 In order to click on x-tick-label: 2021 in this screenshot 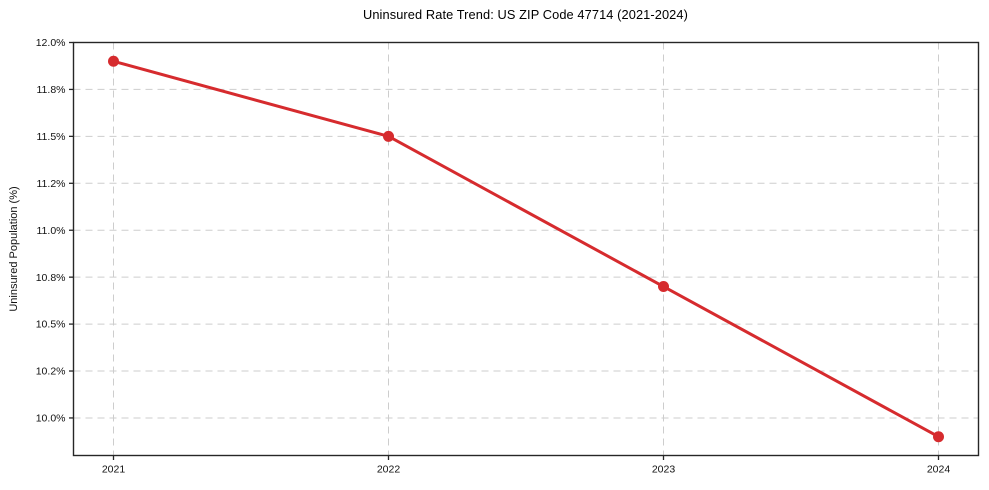, I will do `click(114, 470)`.